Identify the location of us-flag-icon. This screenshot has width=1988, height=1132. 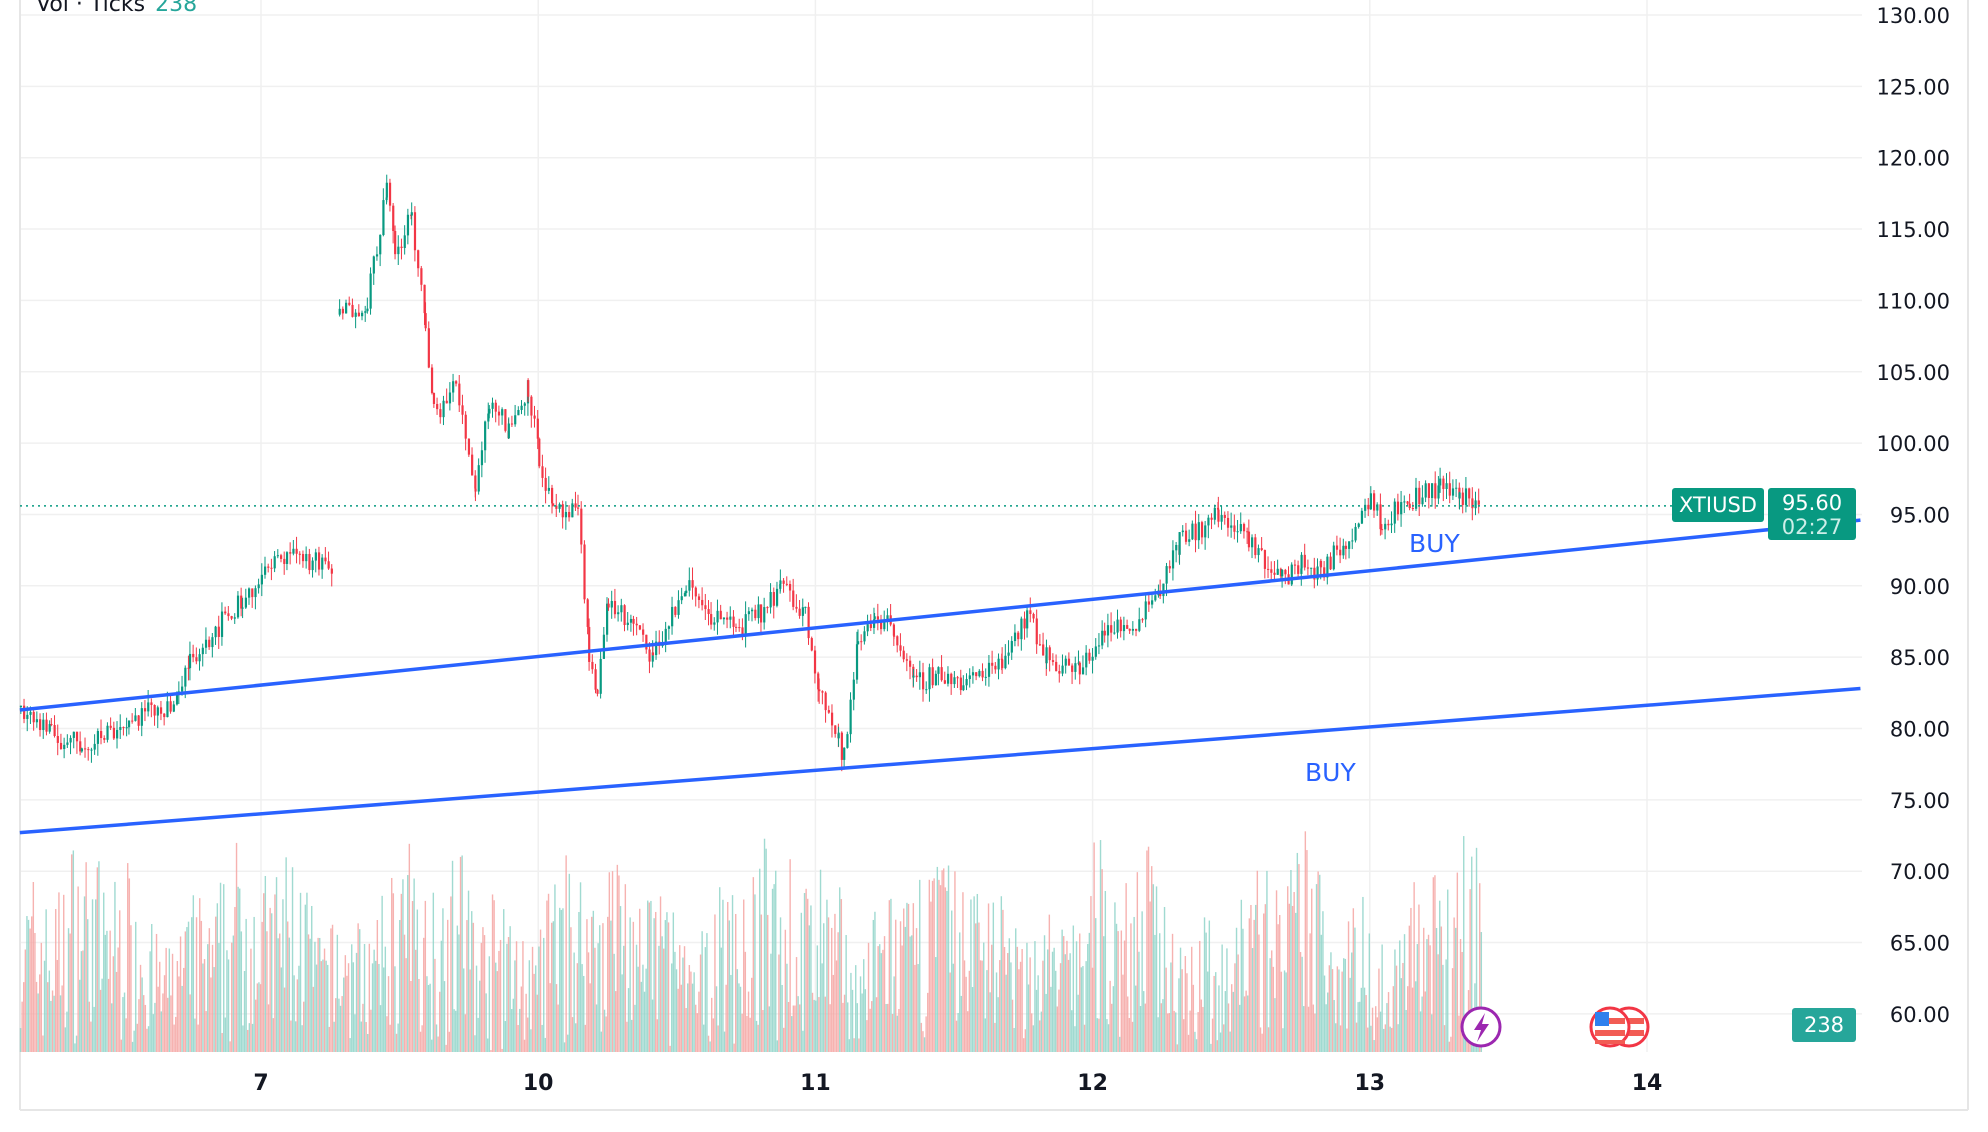
(1610, 1027).